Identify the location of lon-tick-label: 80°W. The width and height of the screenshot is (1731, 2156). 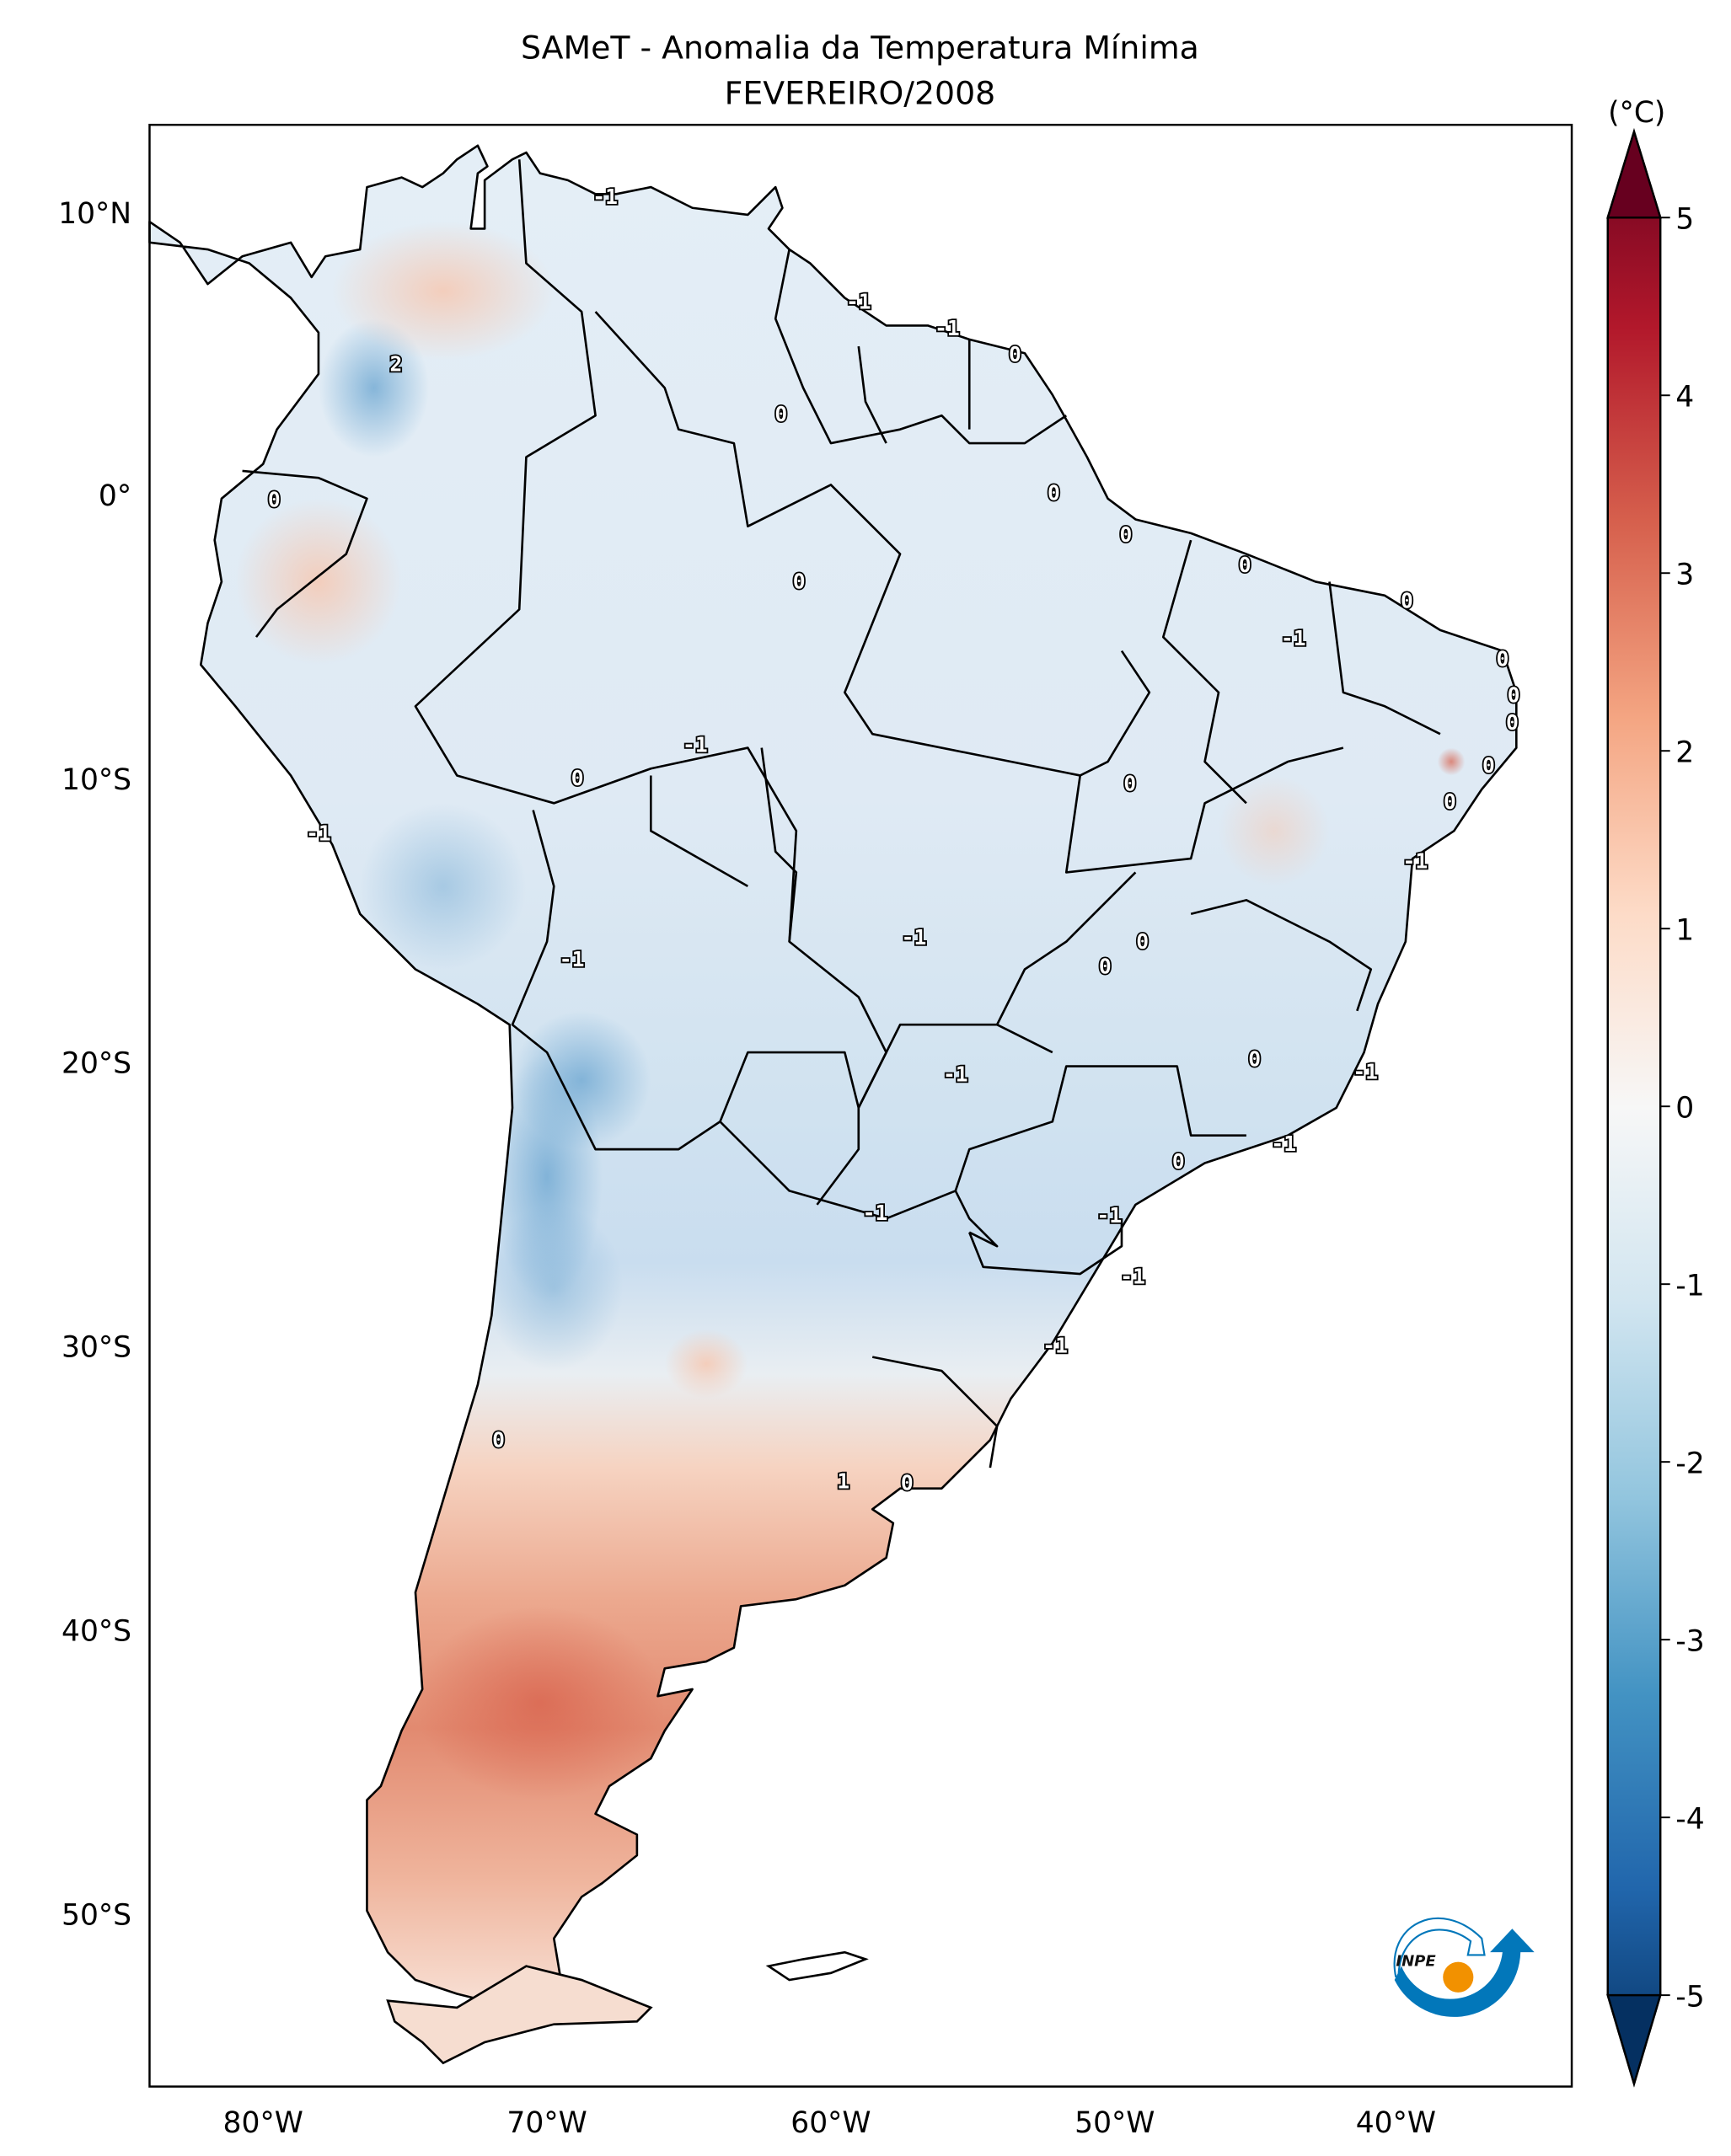
(263, 2123).